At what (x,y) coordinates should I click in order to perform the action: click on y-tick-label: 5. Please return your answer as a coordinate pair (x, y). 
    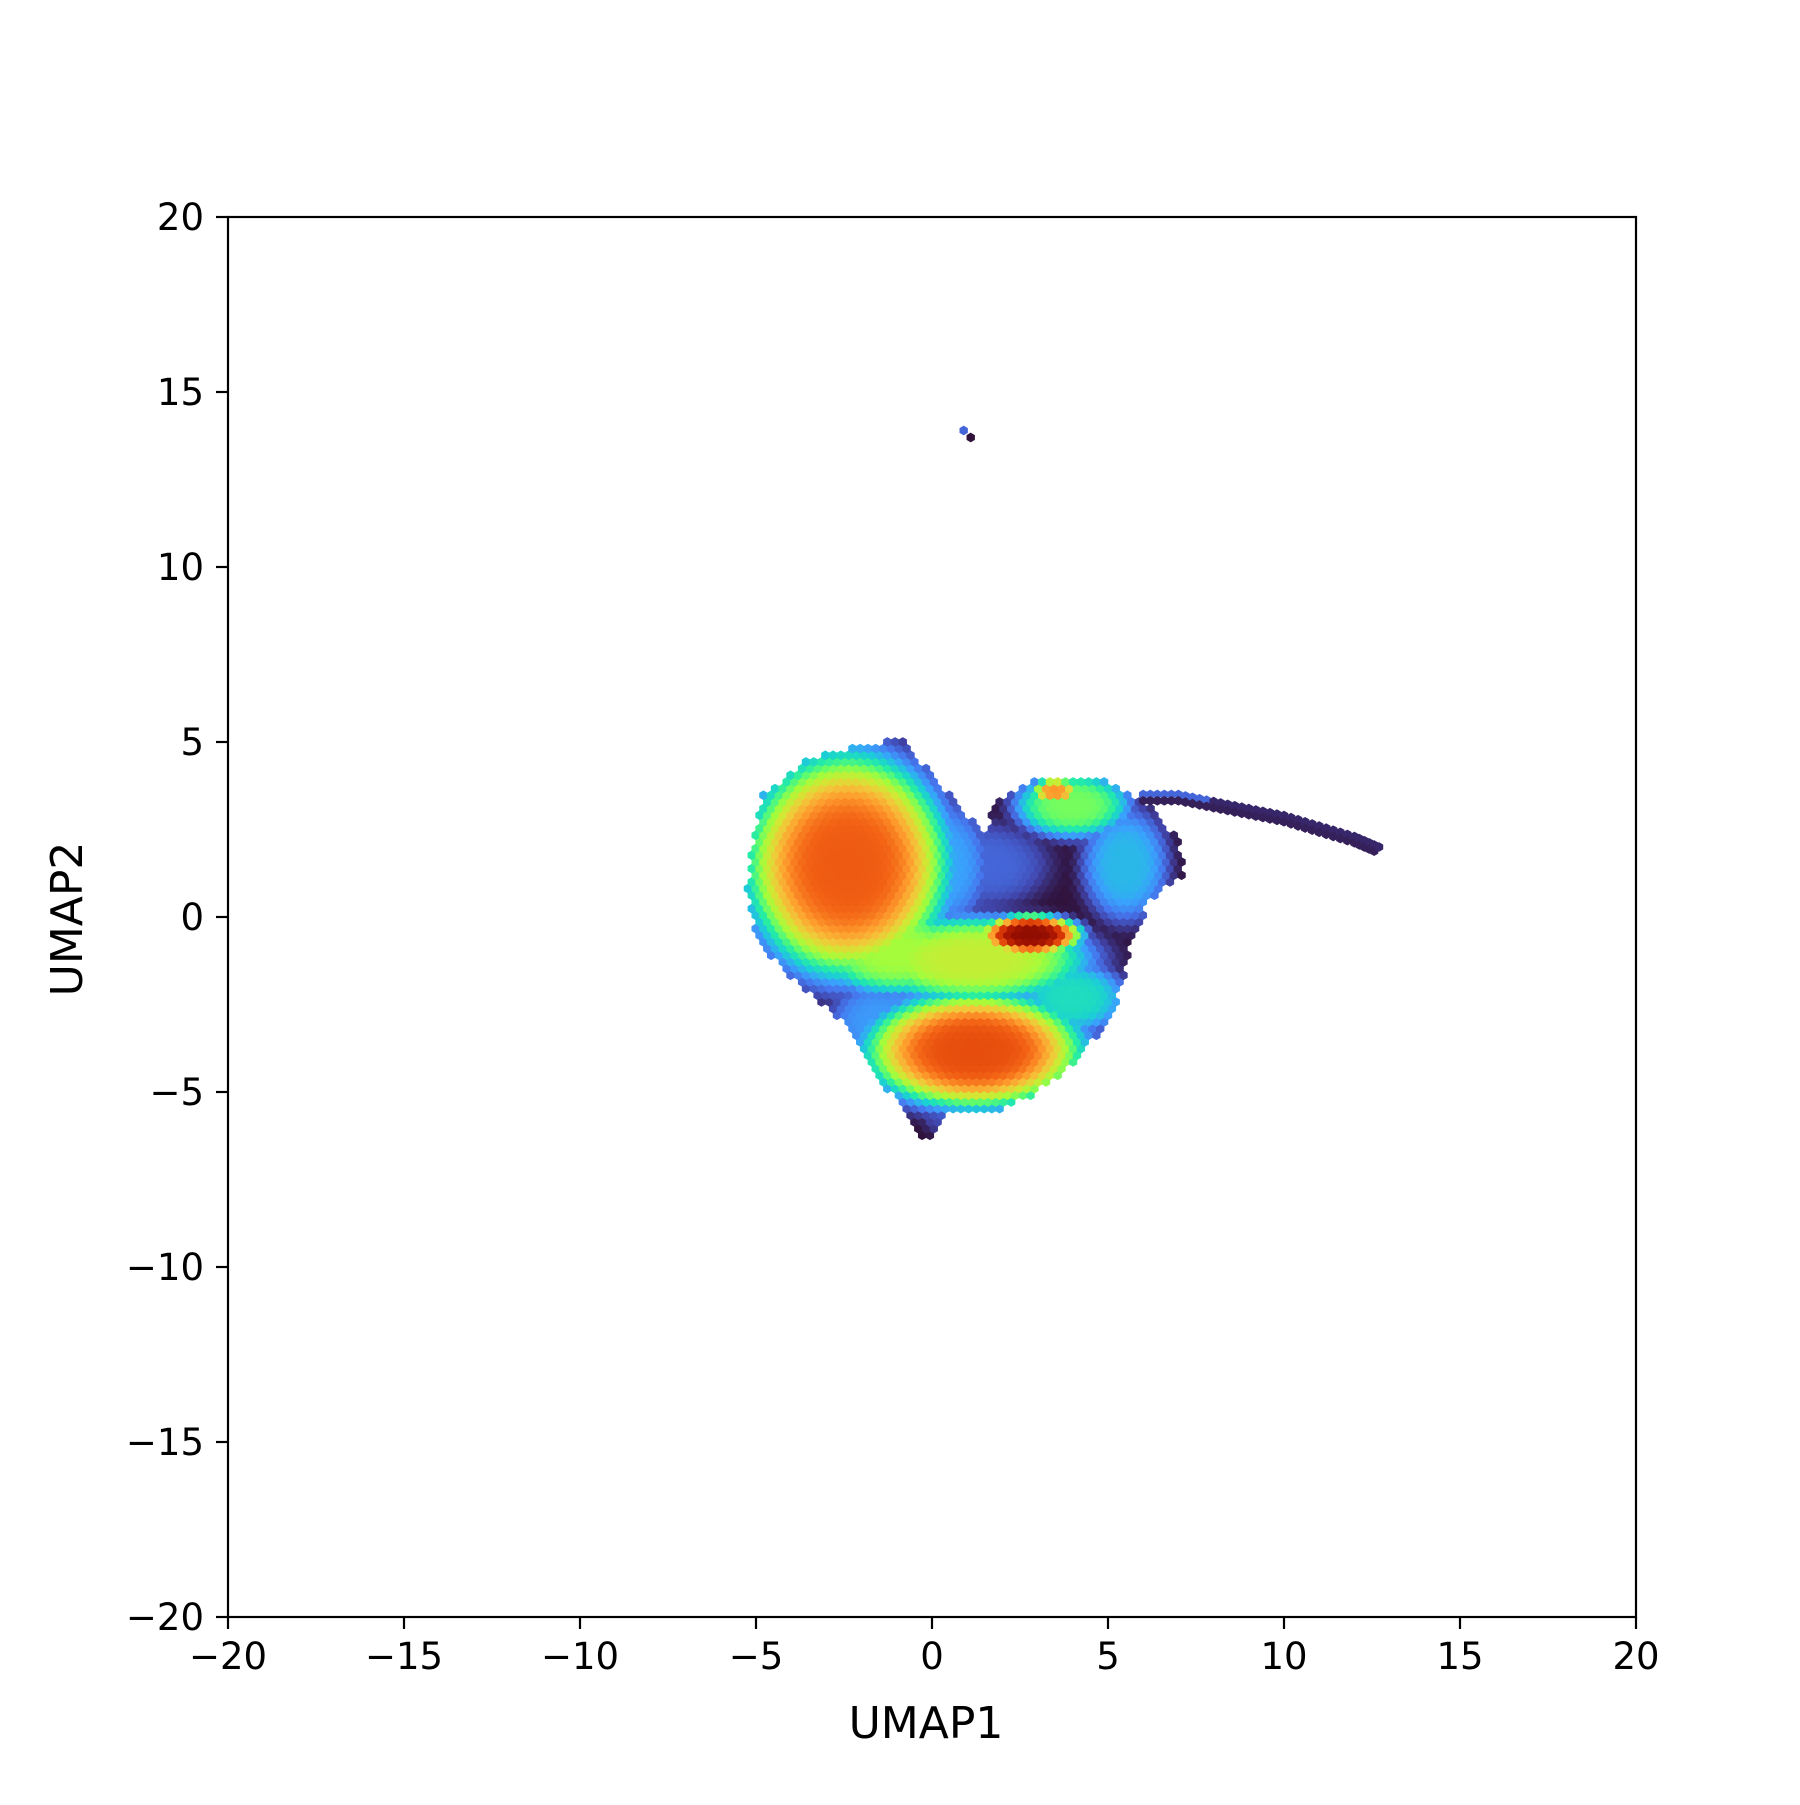
    Looking at the image, I should click on (192, 742).